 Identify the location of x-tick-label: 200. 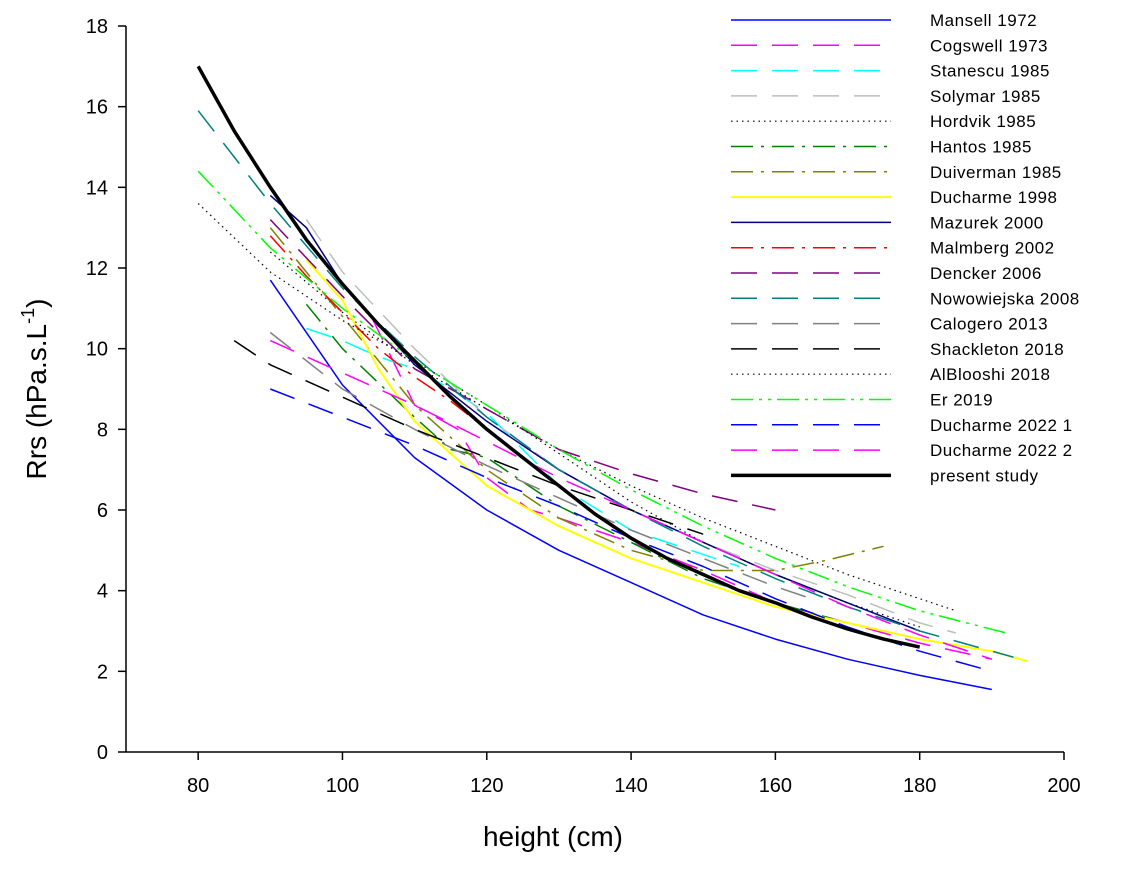
(1063, 786).